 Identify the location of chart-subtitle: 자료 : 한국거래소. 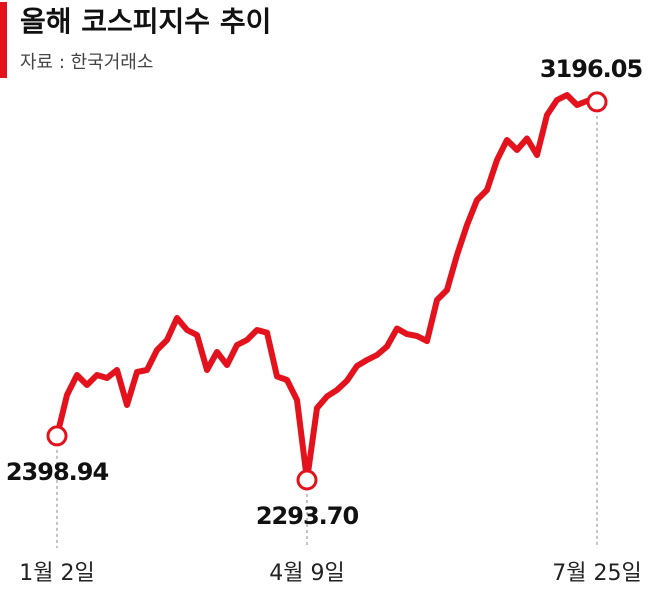
(86, 62).